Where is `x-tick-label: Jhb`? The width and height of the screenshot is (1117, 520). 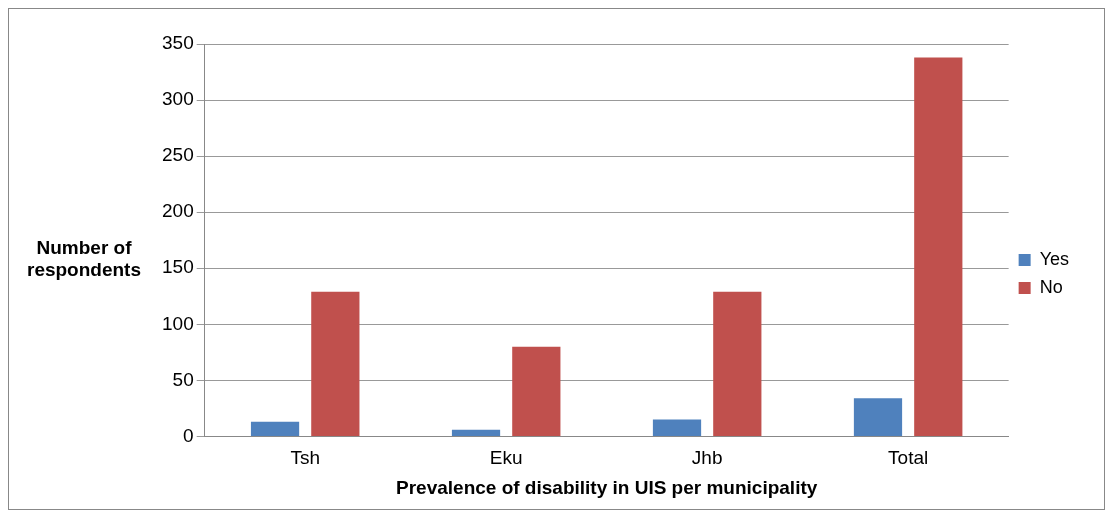 x-tick-label: Jhb is located at coordinates (707, 458).